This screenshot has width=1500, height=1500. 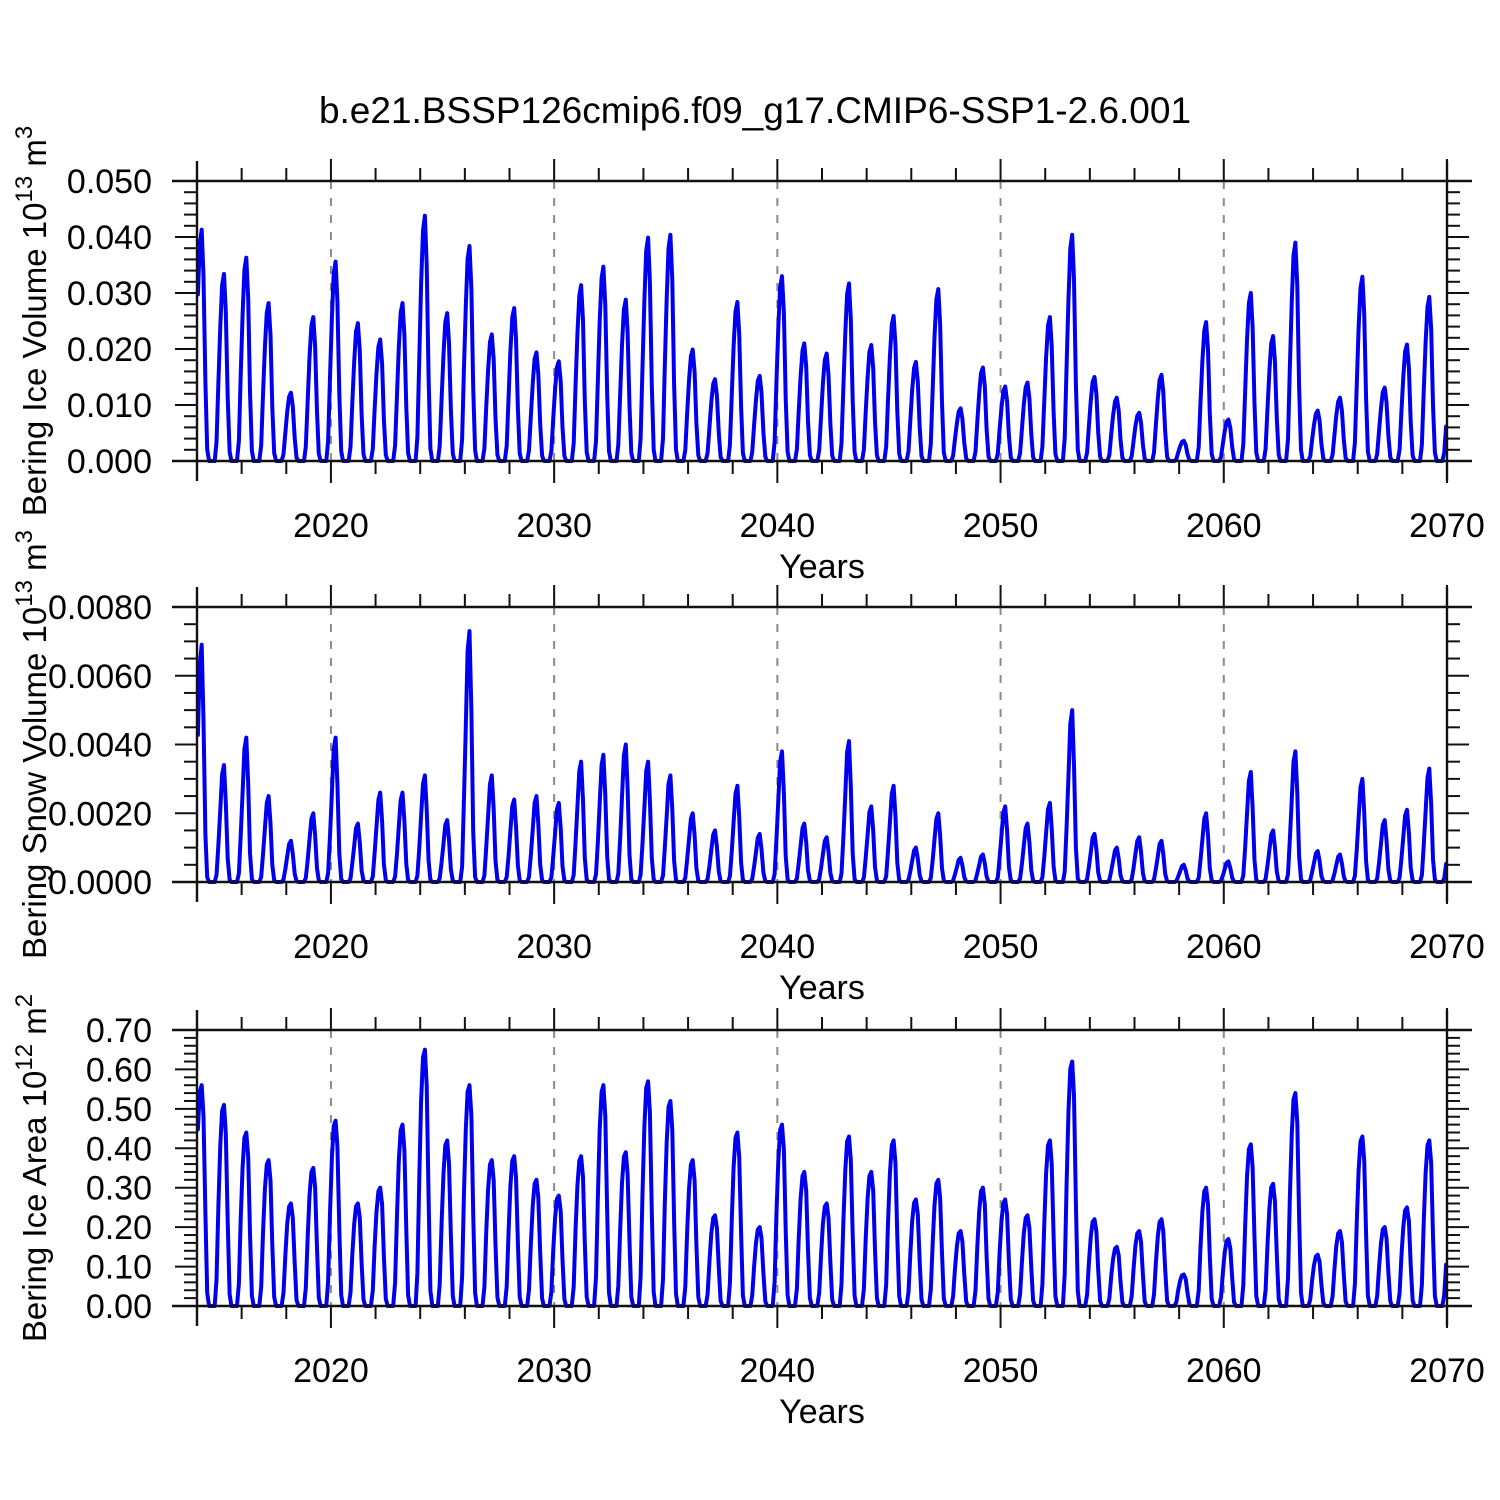 I want to click on y-tick-label: 0.00, so click(x=119, y=1307).